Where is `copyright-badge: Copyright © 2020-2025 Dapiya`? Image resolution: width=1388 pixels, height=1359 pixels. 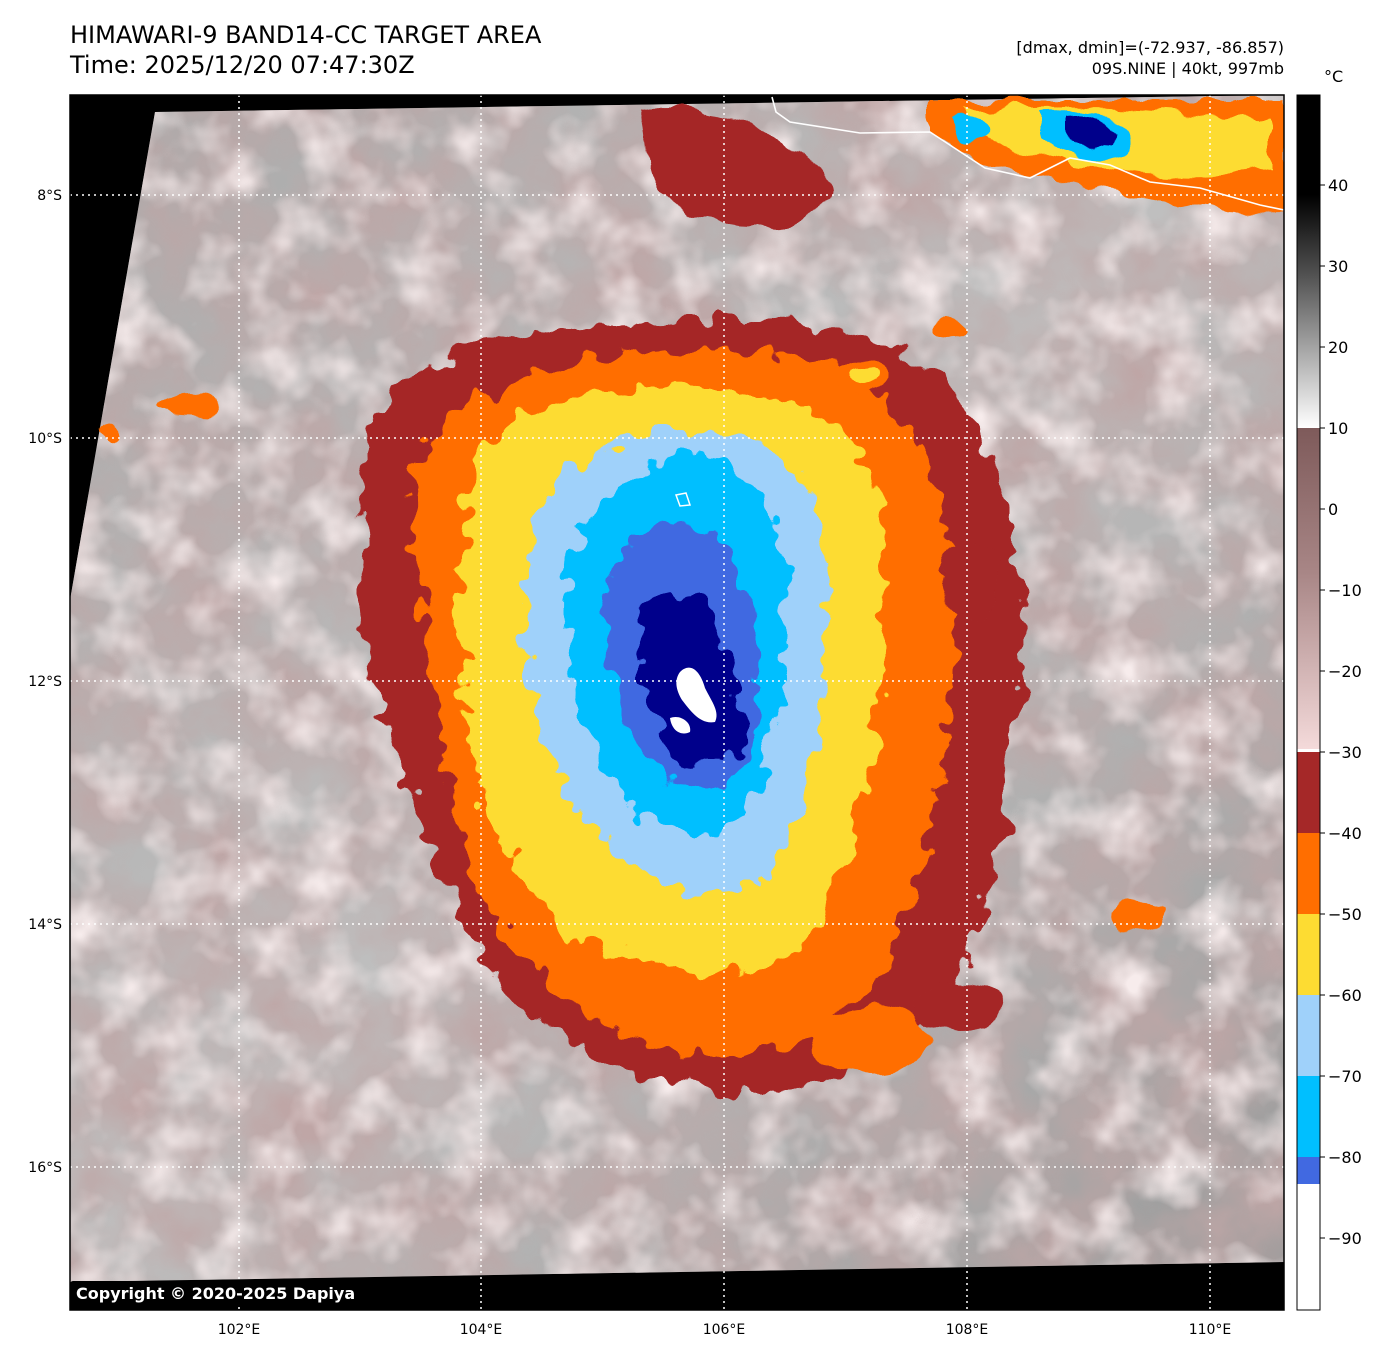
copyright-badge: Copyright © 2020-2025 Dapiya is located at coordinates (216, 1294).